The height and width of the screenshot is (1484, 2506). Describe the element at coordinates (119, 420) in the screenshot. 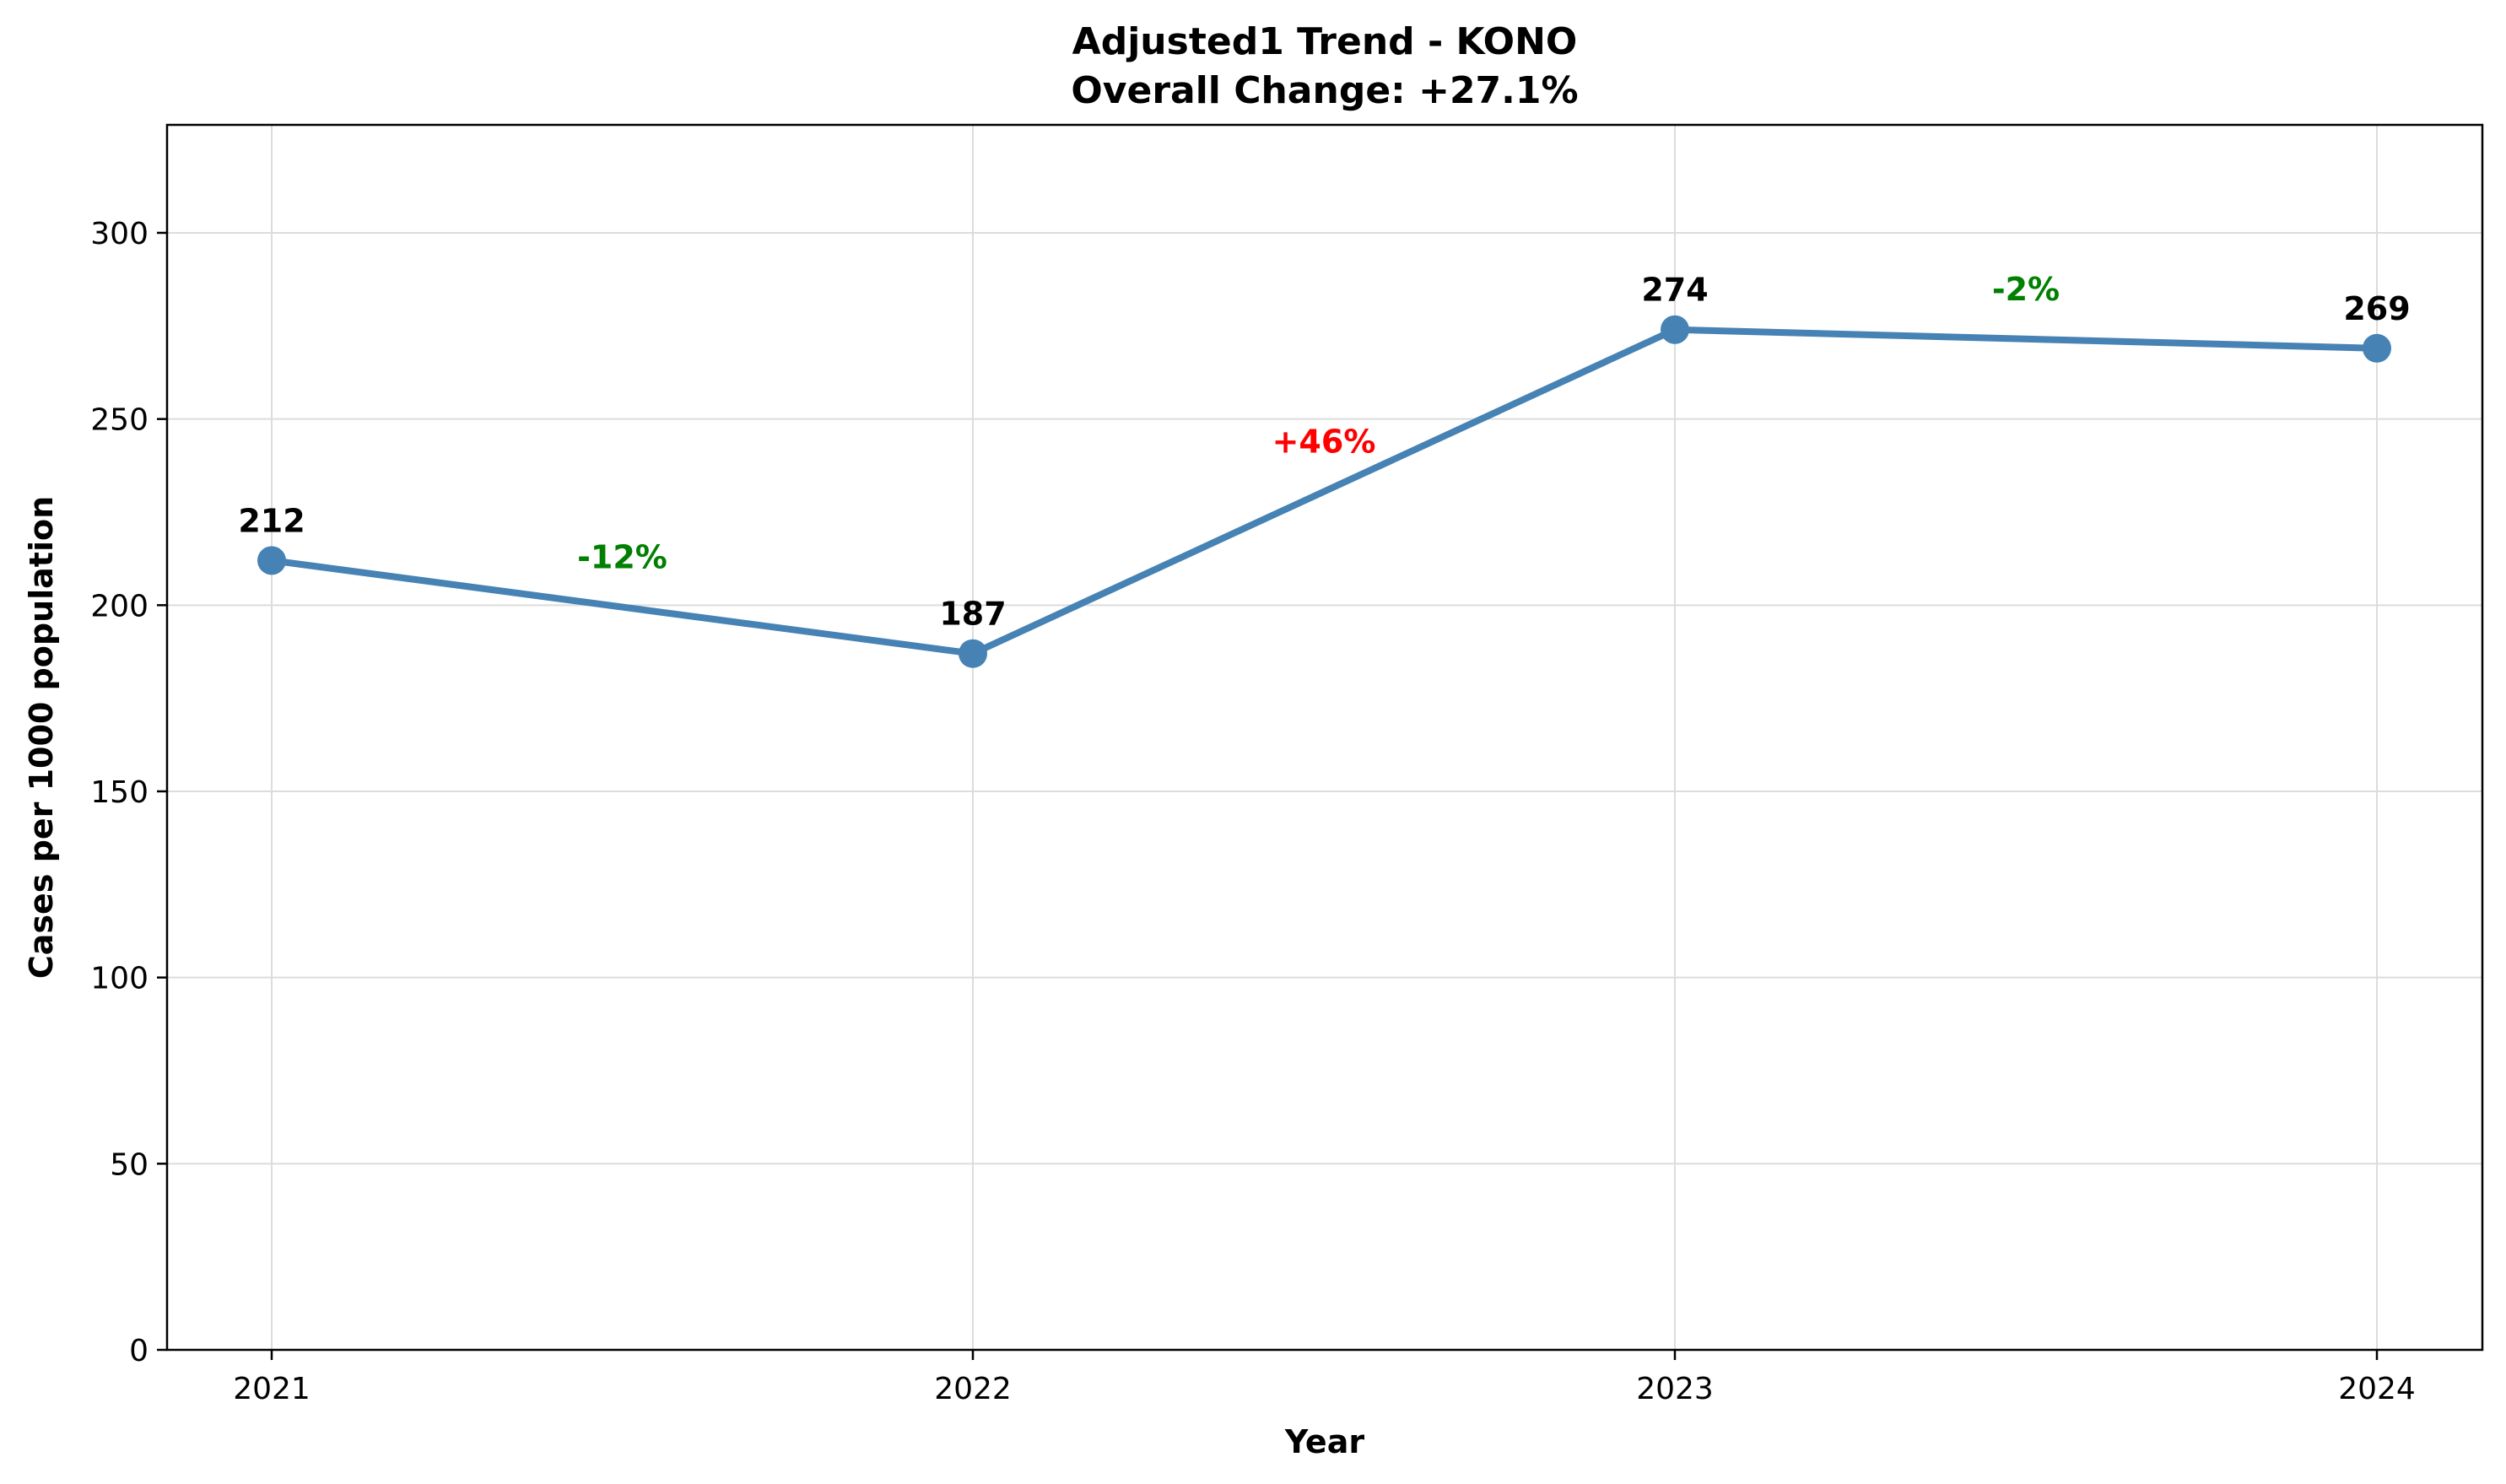

I see `y-tick-label: 250` at that location.